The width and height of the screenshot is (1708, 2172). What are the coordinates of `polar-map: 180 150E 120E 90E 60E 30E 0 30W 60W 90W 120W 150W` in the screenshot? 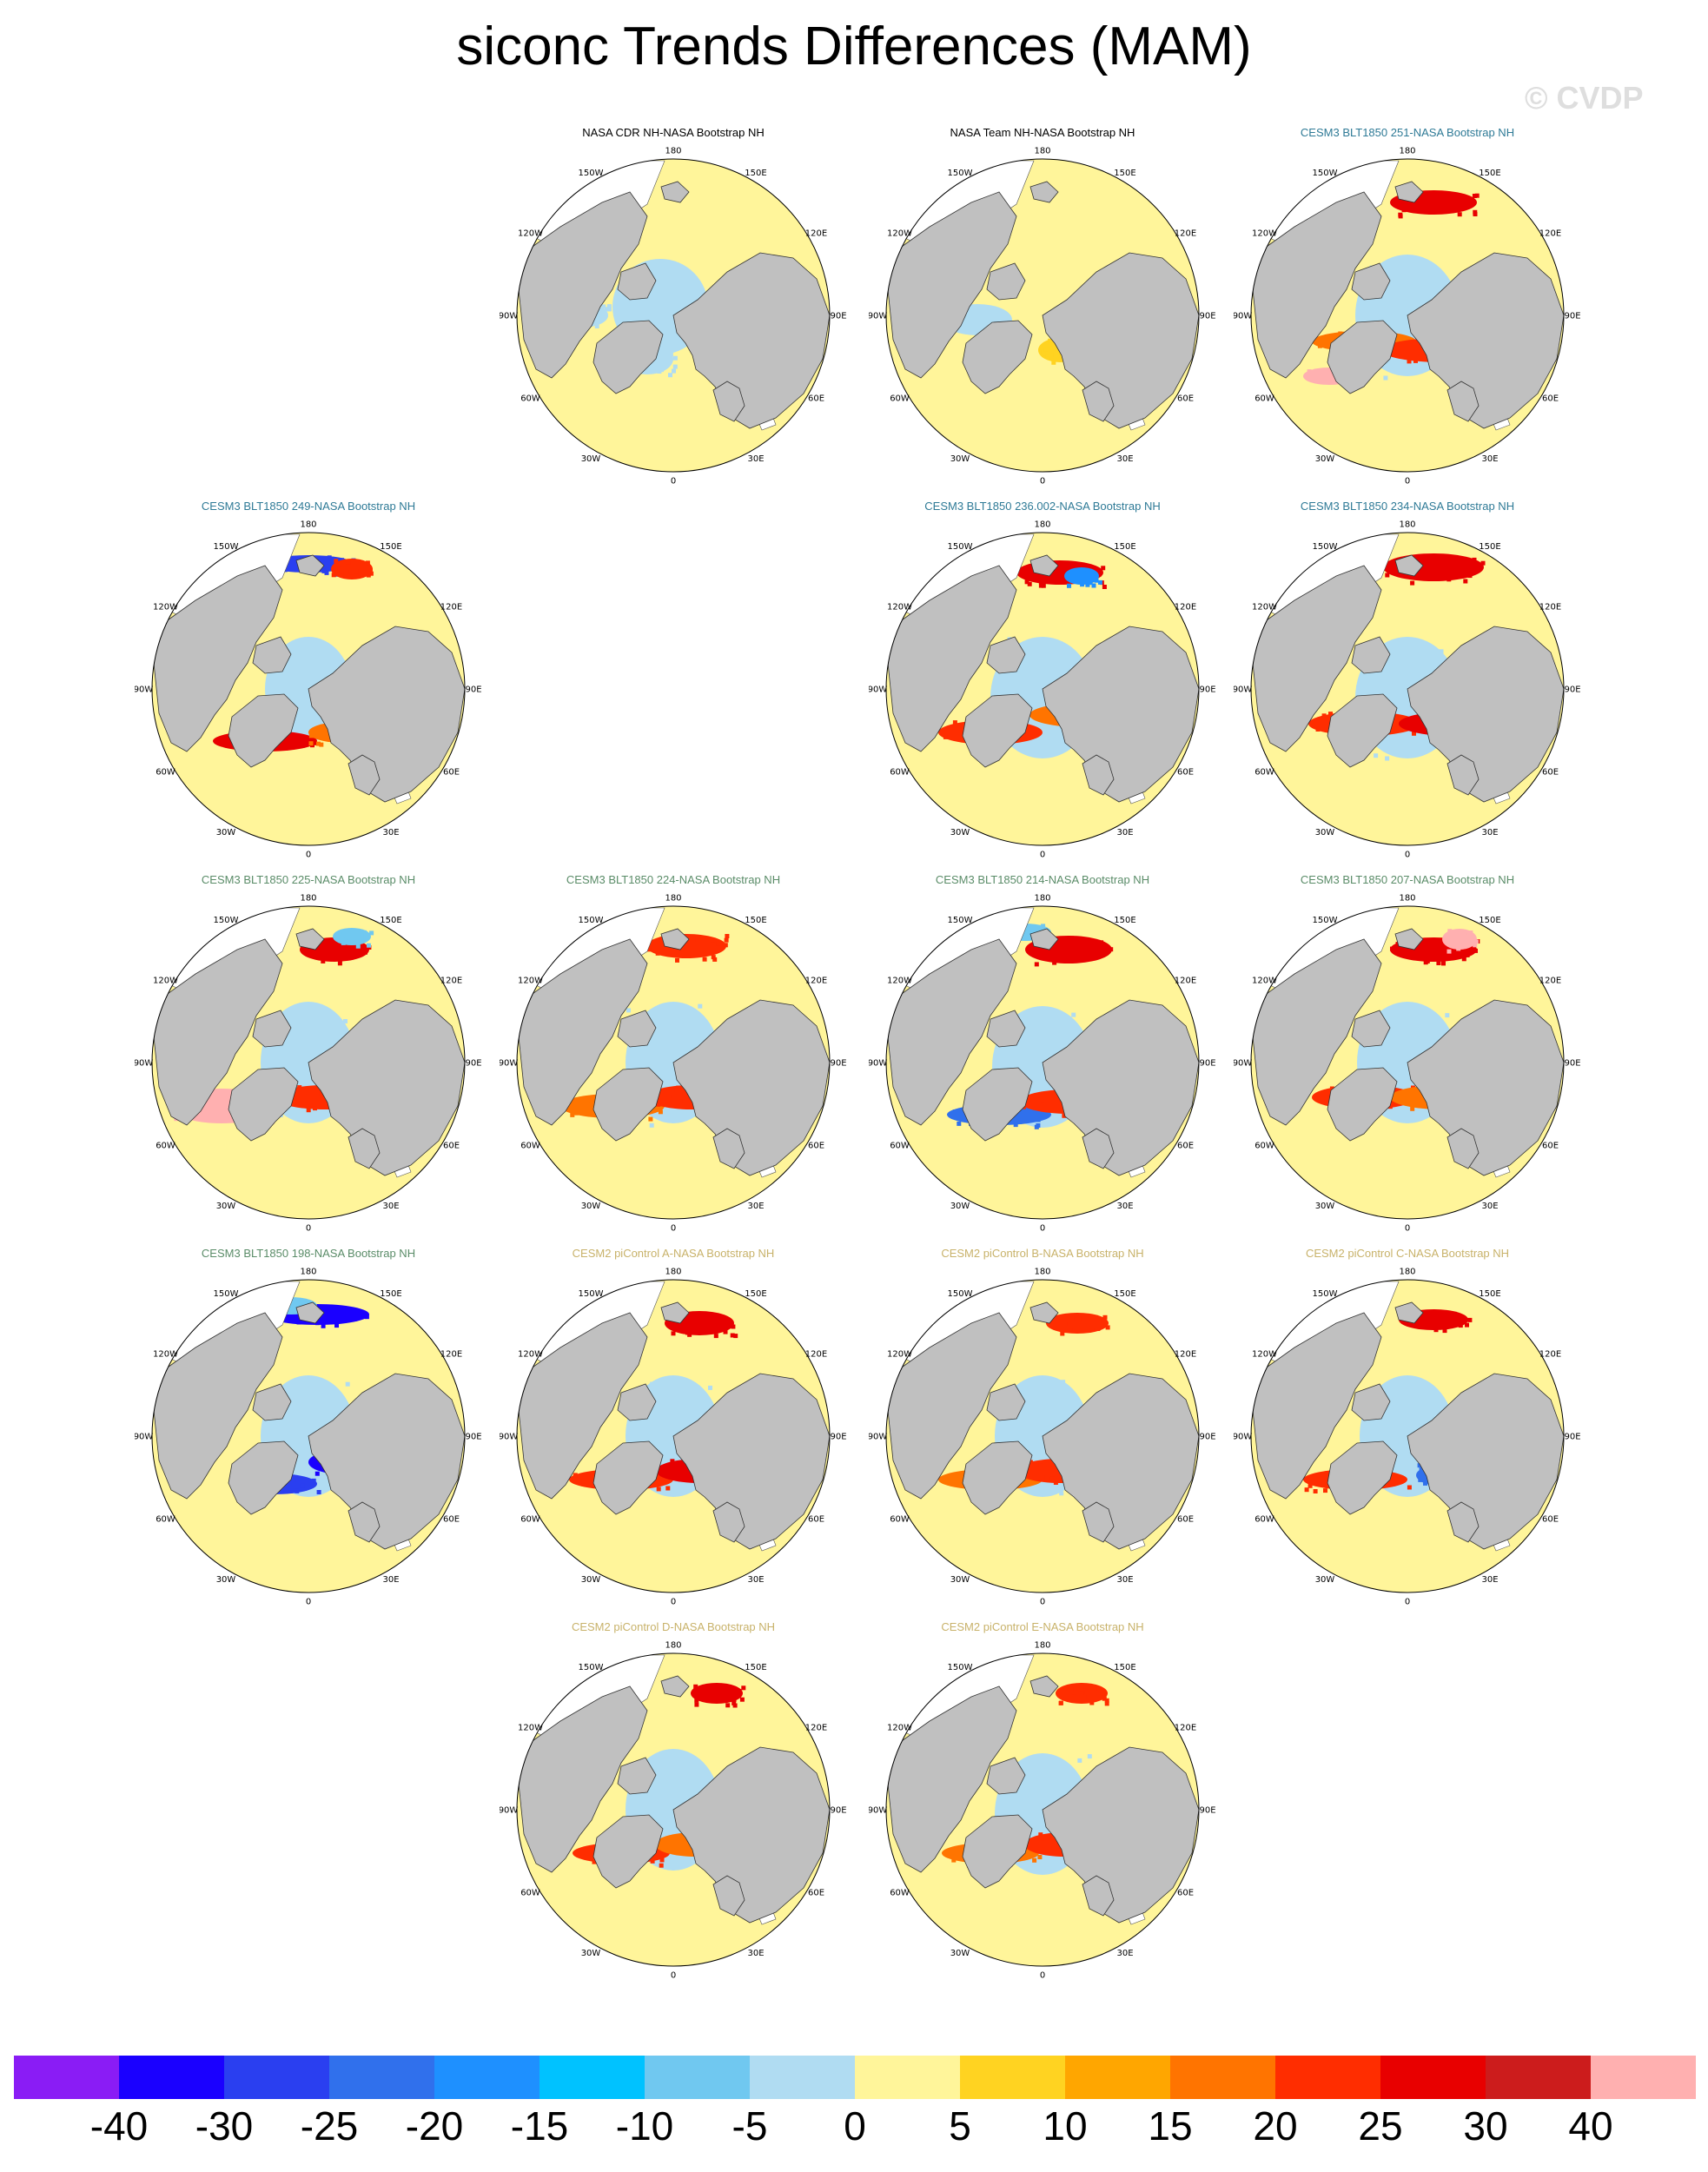 It's located at (673, 1811).